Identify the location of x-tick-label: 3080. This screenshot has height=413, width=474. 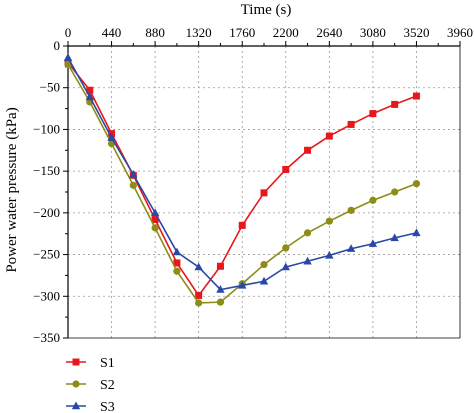
(373, 32).